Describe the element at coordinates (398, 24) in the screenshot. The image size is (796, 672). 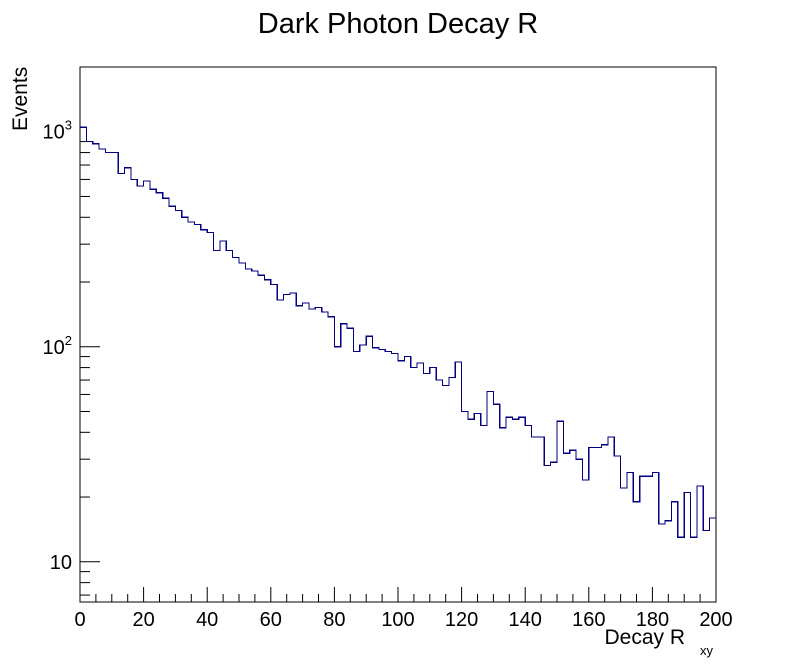
I see `chart-title: Dark Photon Decay R` at that location.